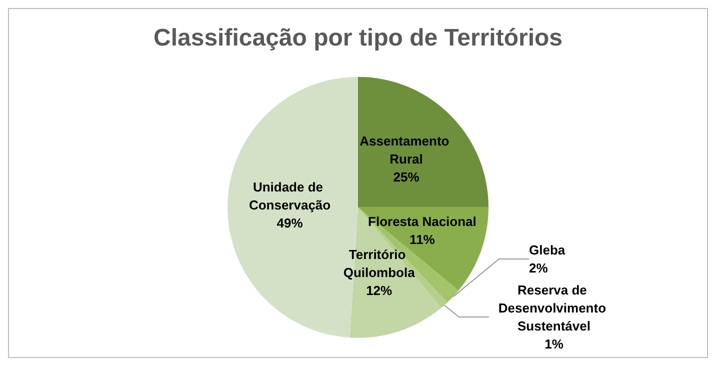 This screenshot has width=716, height=368. What do you see at coordinates (554, 344) in the screenshot?
I see `data-label: 1%` at bounding box center [554, 344].